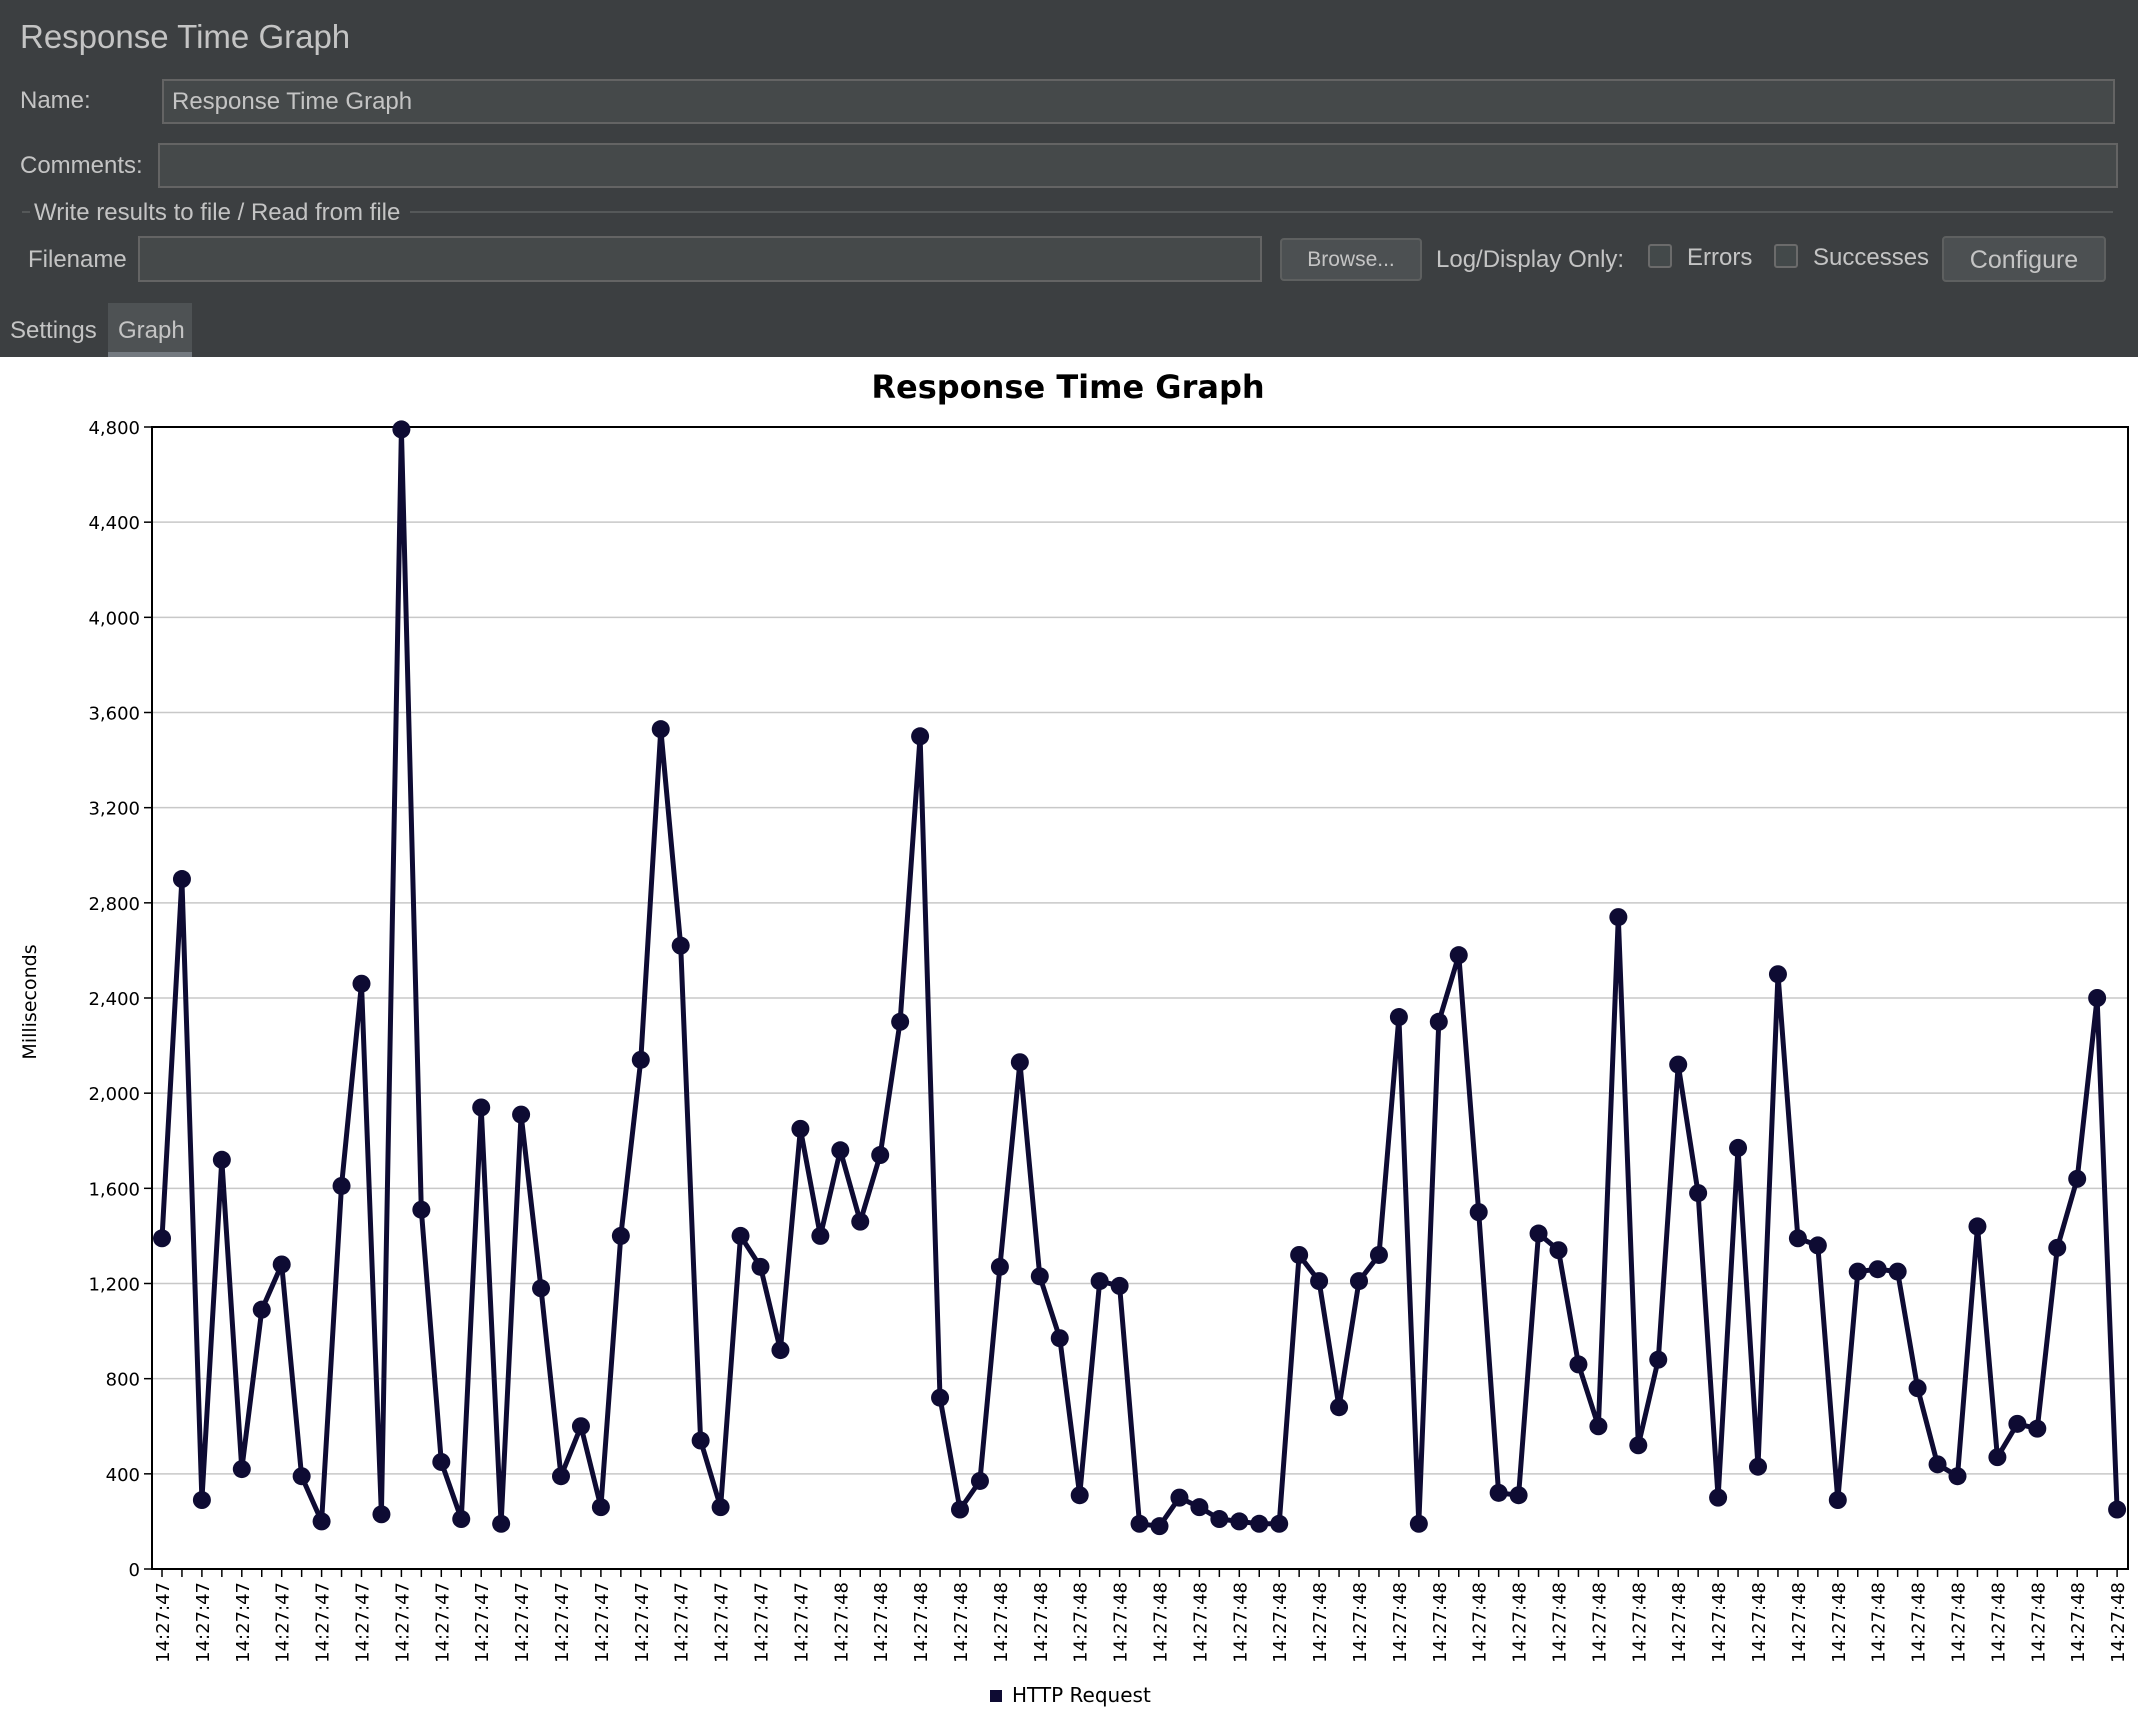  Describe the element at coordinates (81, 165) in the screenshot. I see `comments-label: Comments:` at that location.